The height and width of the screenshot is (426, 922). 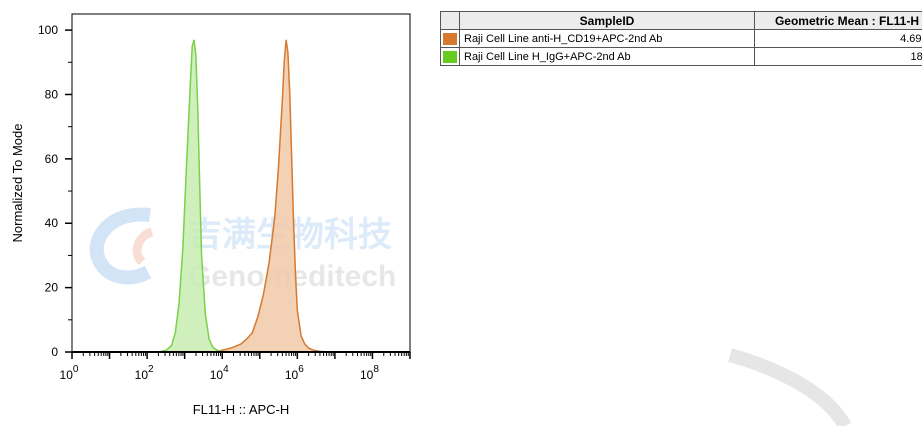 I want to click on x-tick-label: 10⁴, so click(x=219, y=373).